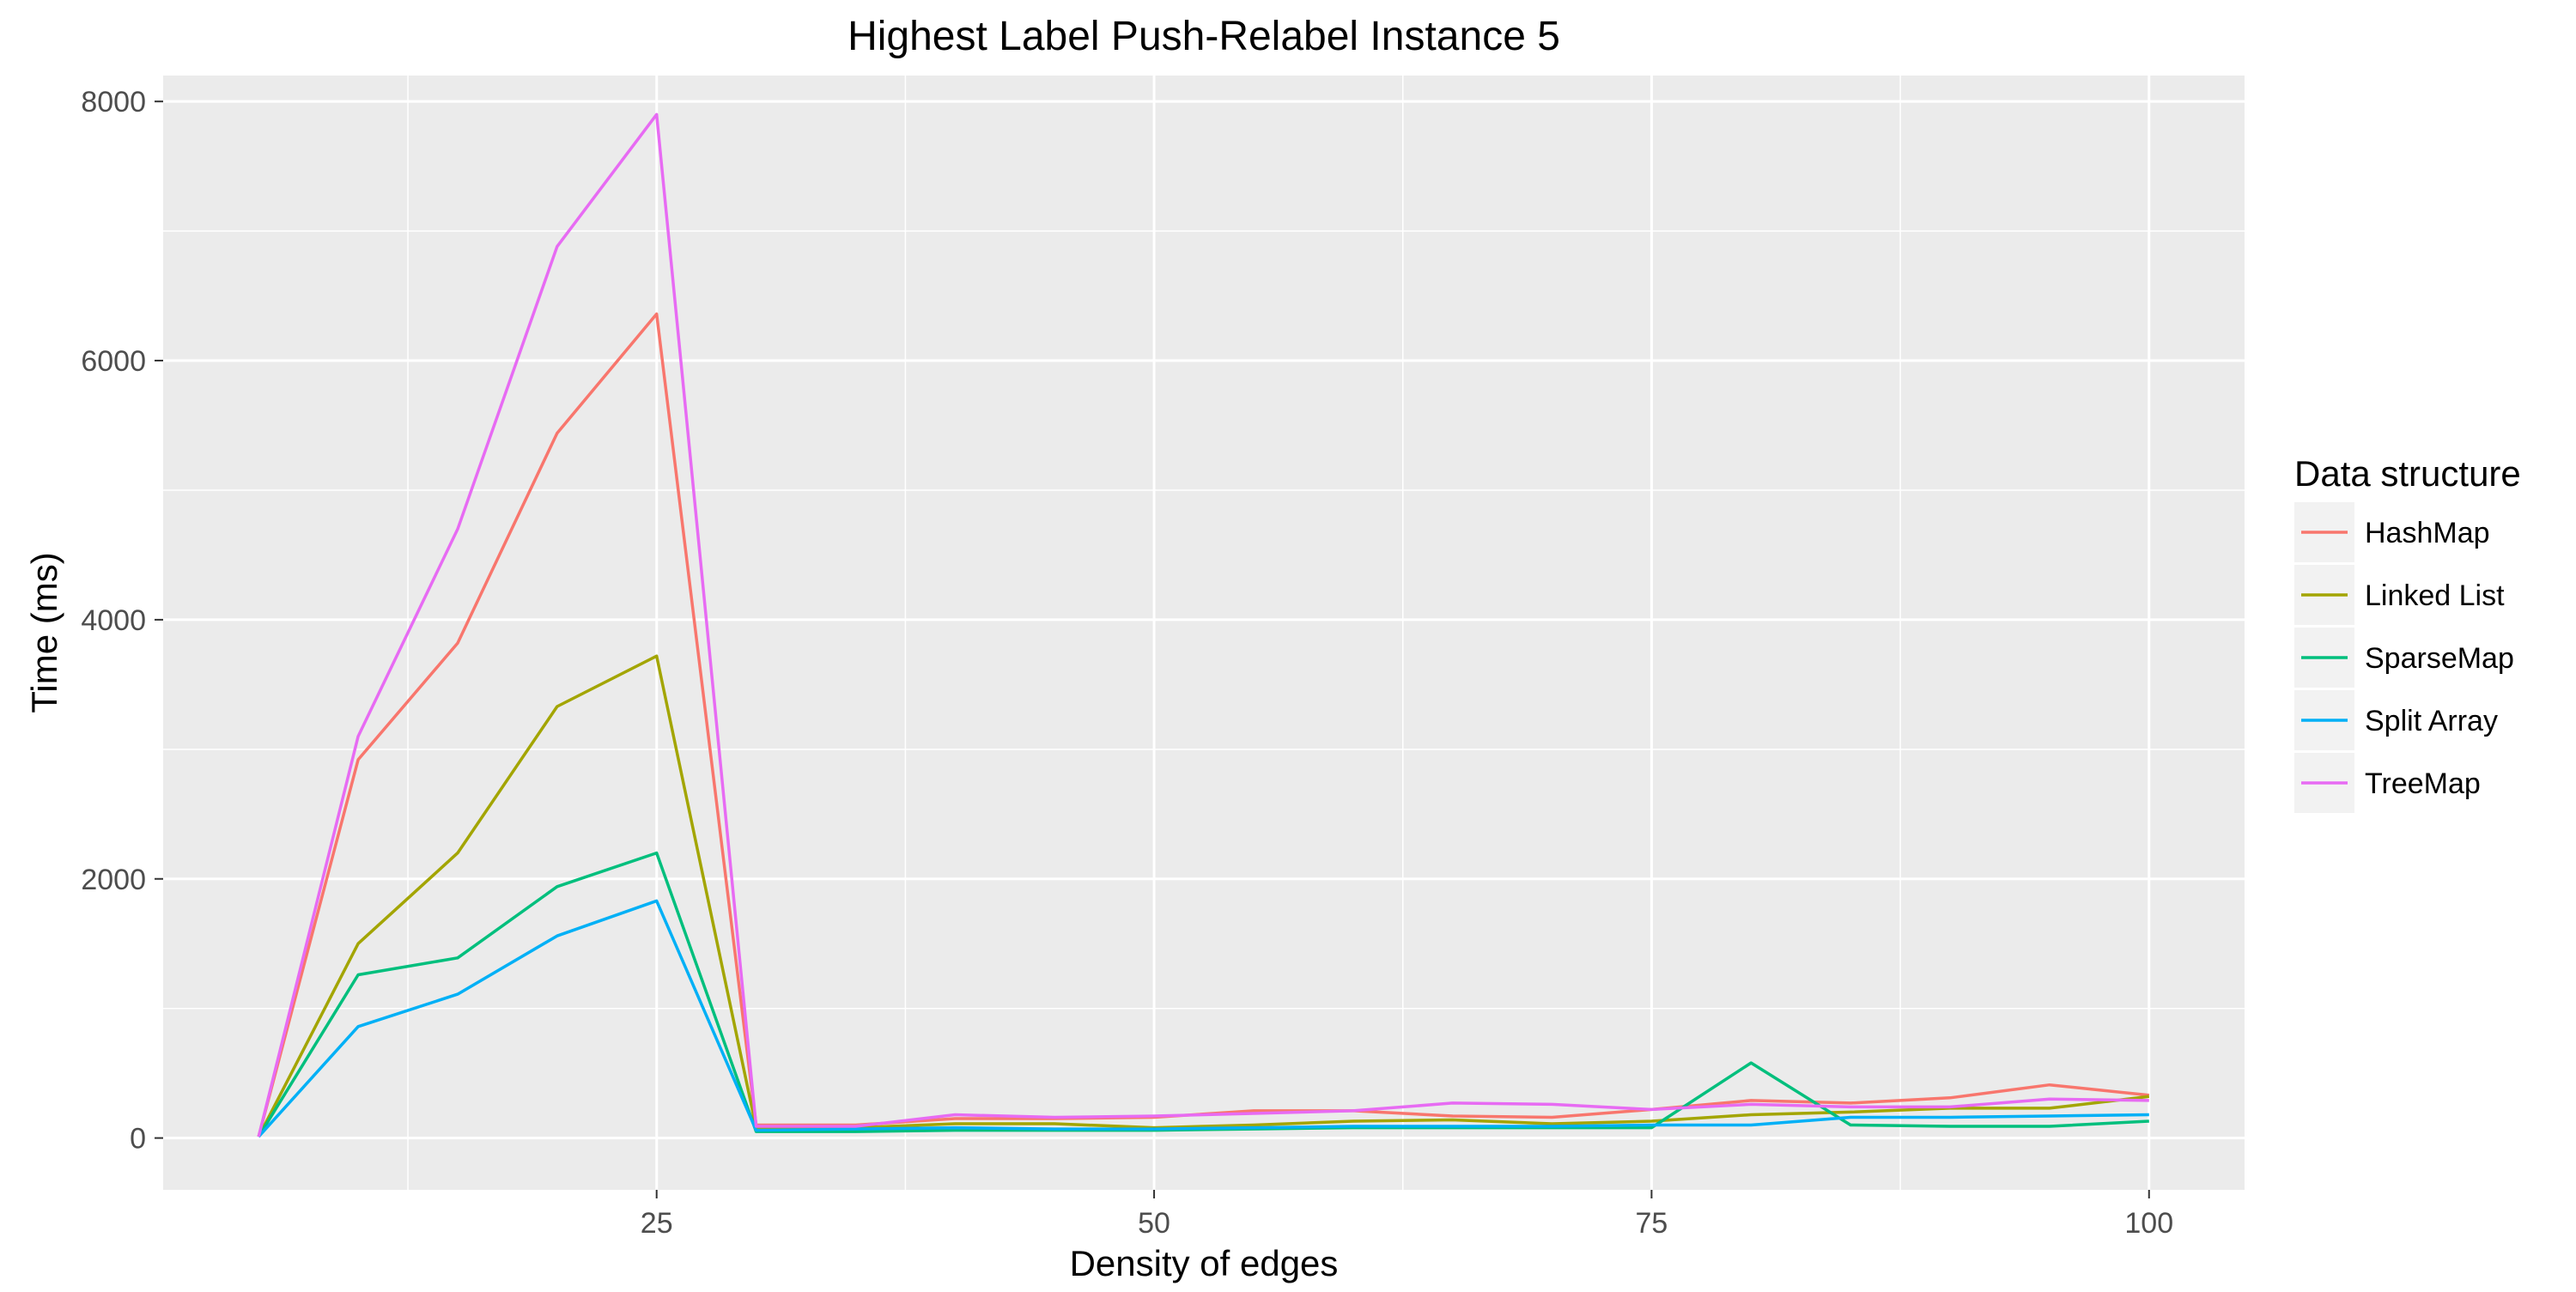 The image size is (2576, 1292). What do you see at coordinates (2423, 783) in the screenshot?
I see `legend-label-treemap: TreeMap` at bounding box center [2423, 783].